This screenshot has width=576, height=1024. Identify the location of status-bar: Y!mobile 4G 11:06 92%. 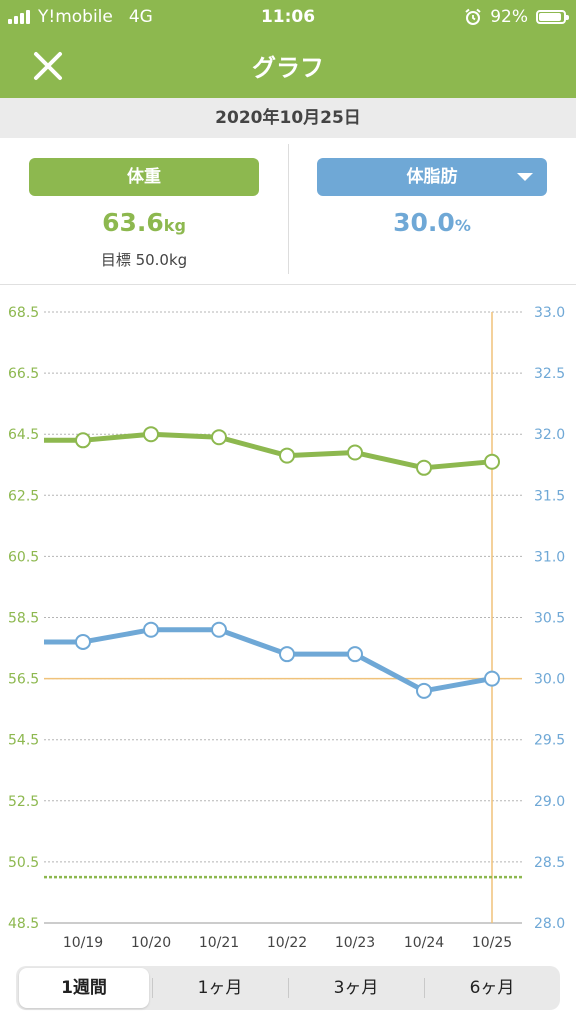
(288, 17).